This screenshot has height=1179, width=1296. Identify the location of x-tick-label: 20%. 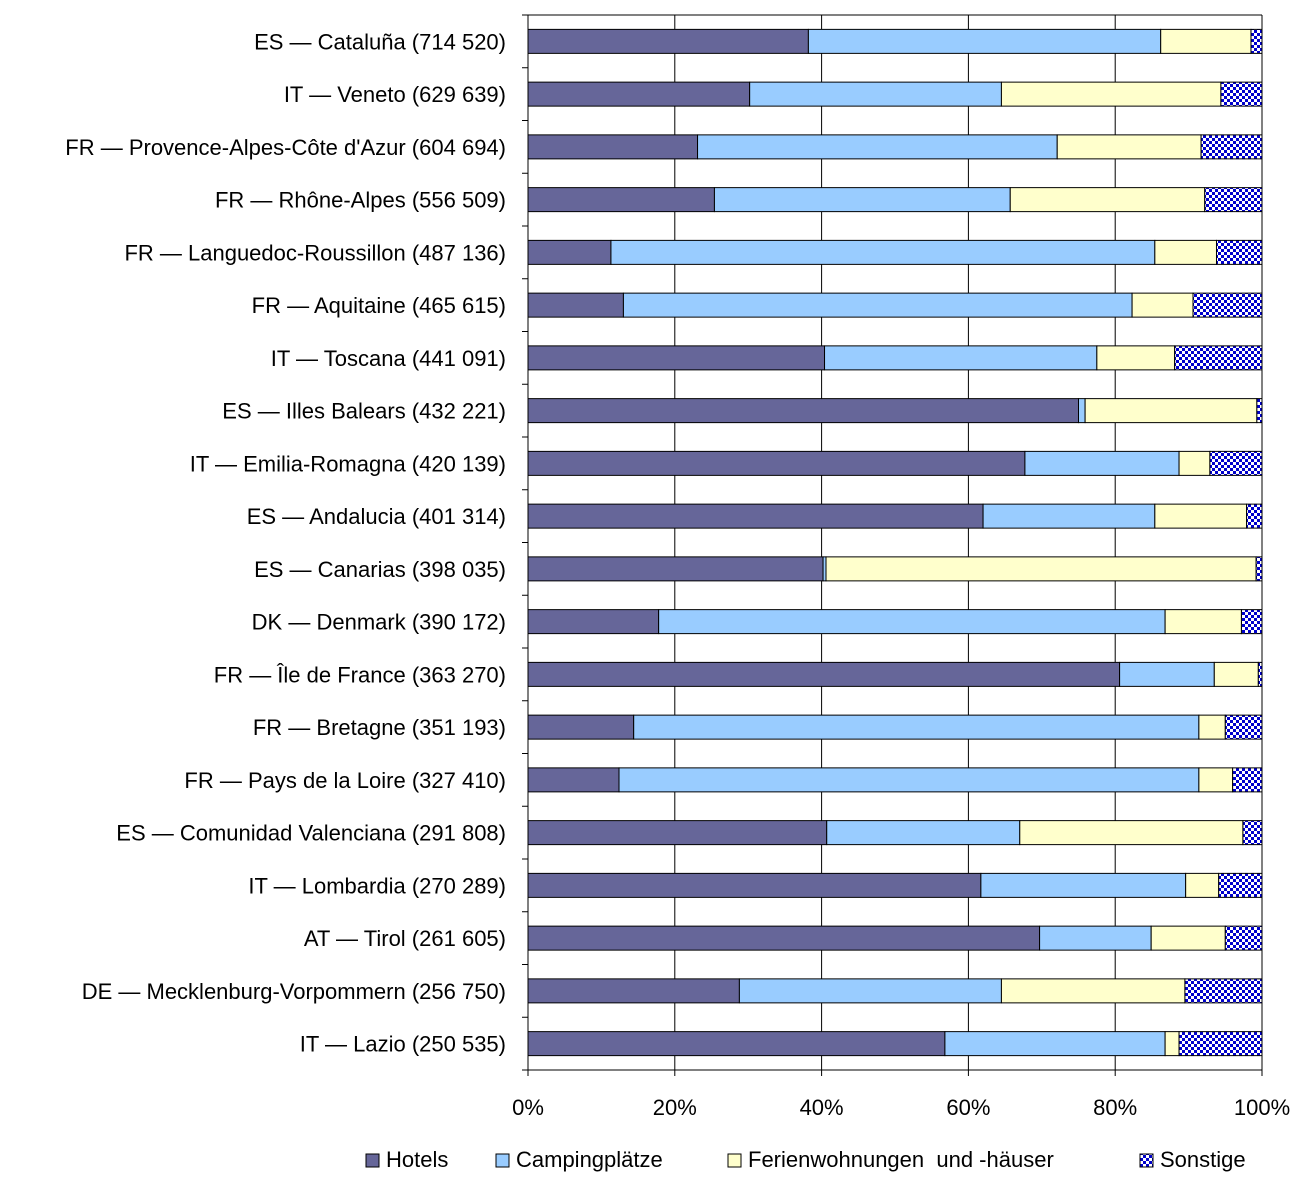
(675, 1107).